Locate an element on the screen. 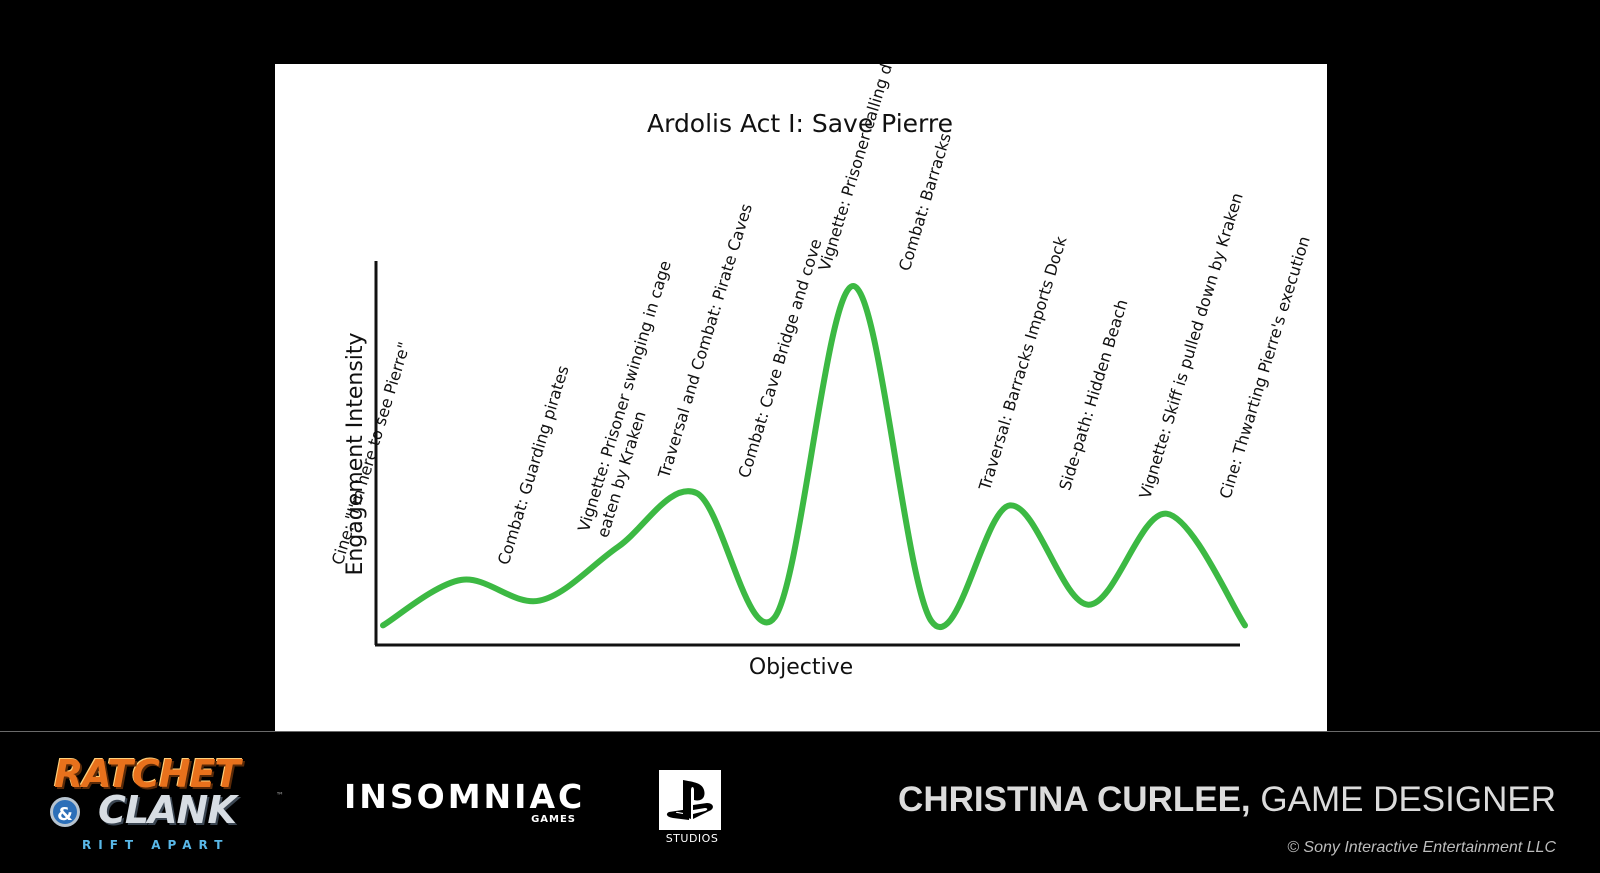 The width and height of the screenshot is (1600, 873). insomniac-wordmark: INSOMNIAC is located at coordinates (465, 796).